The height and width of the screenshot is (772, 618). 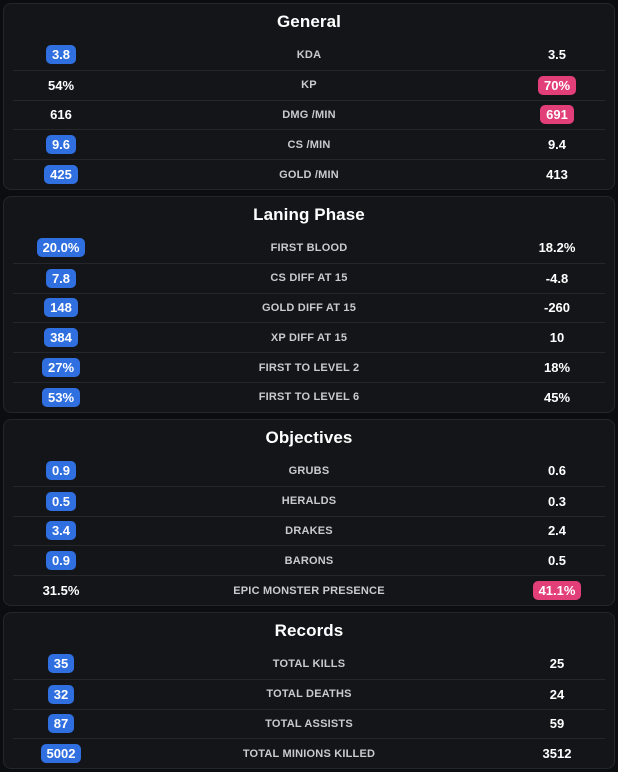 I want to click on left-value: 384, so click(x=61, y=338).